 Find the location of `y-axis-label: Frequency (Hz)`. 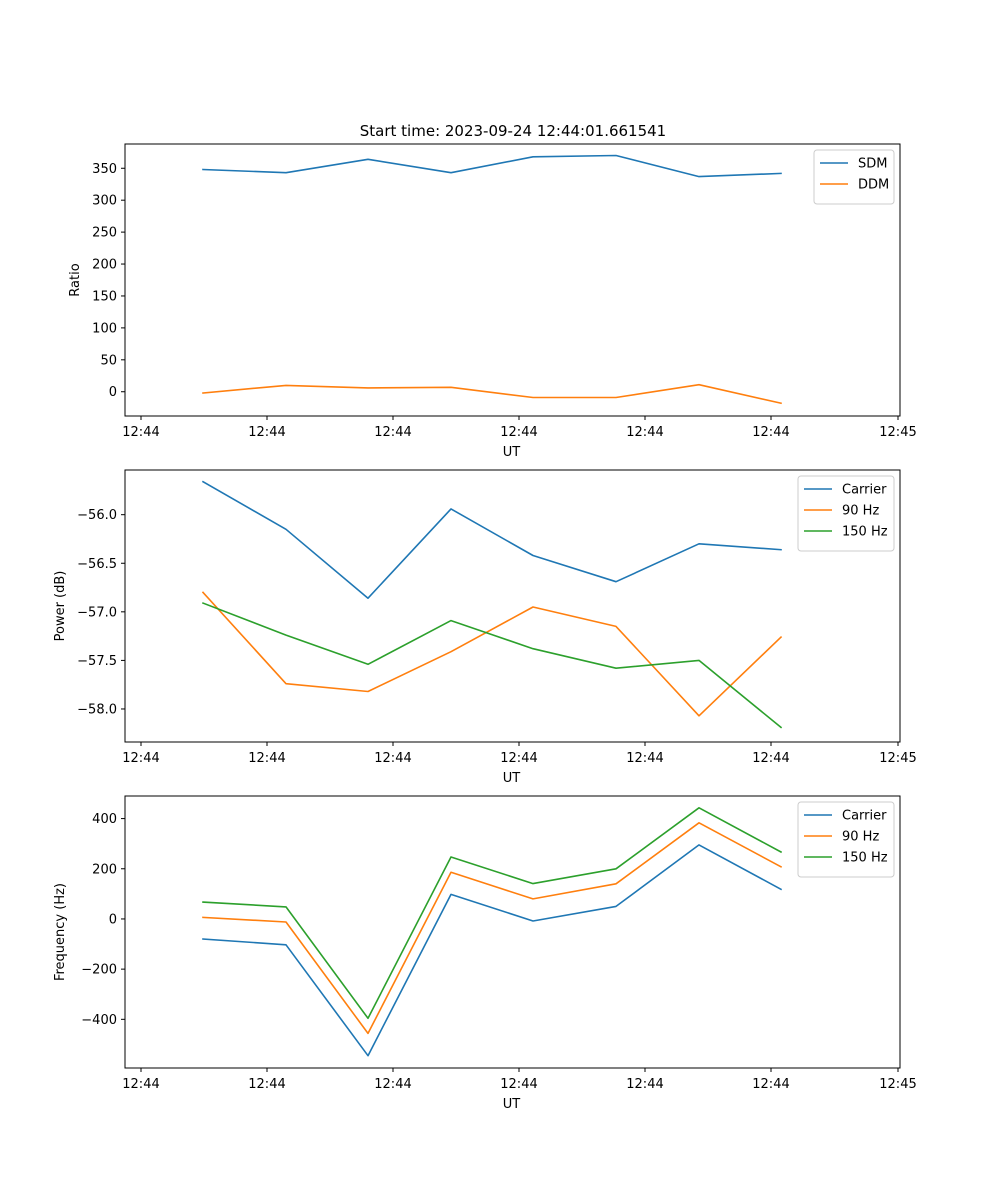

y-axis-label: Frequency (Hz) is located at coordinates (60, 932).